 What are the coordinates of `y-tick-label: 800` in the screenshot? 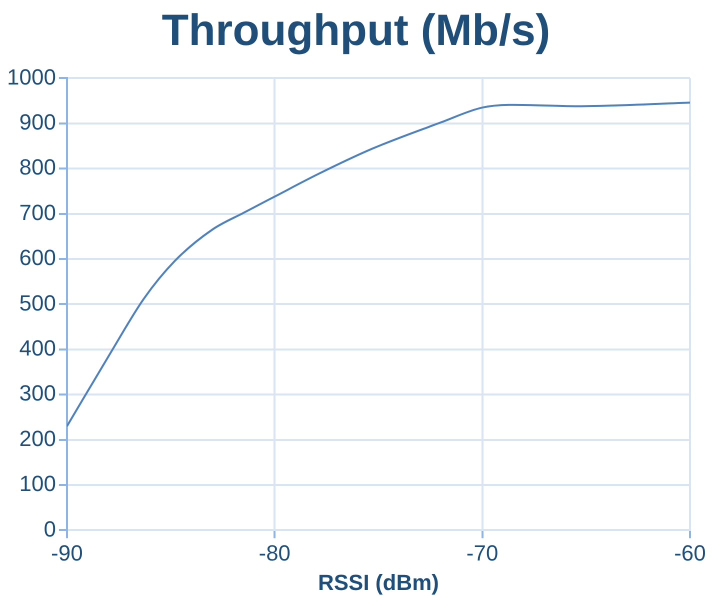 It's located at (37, 167).